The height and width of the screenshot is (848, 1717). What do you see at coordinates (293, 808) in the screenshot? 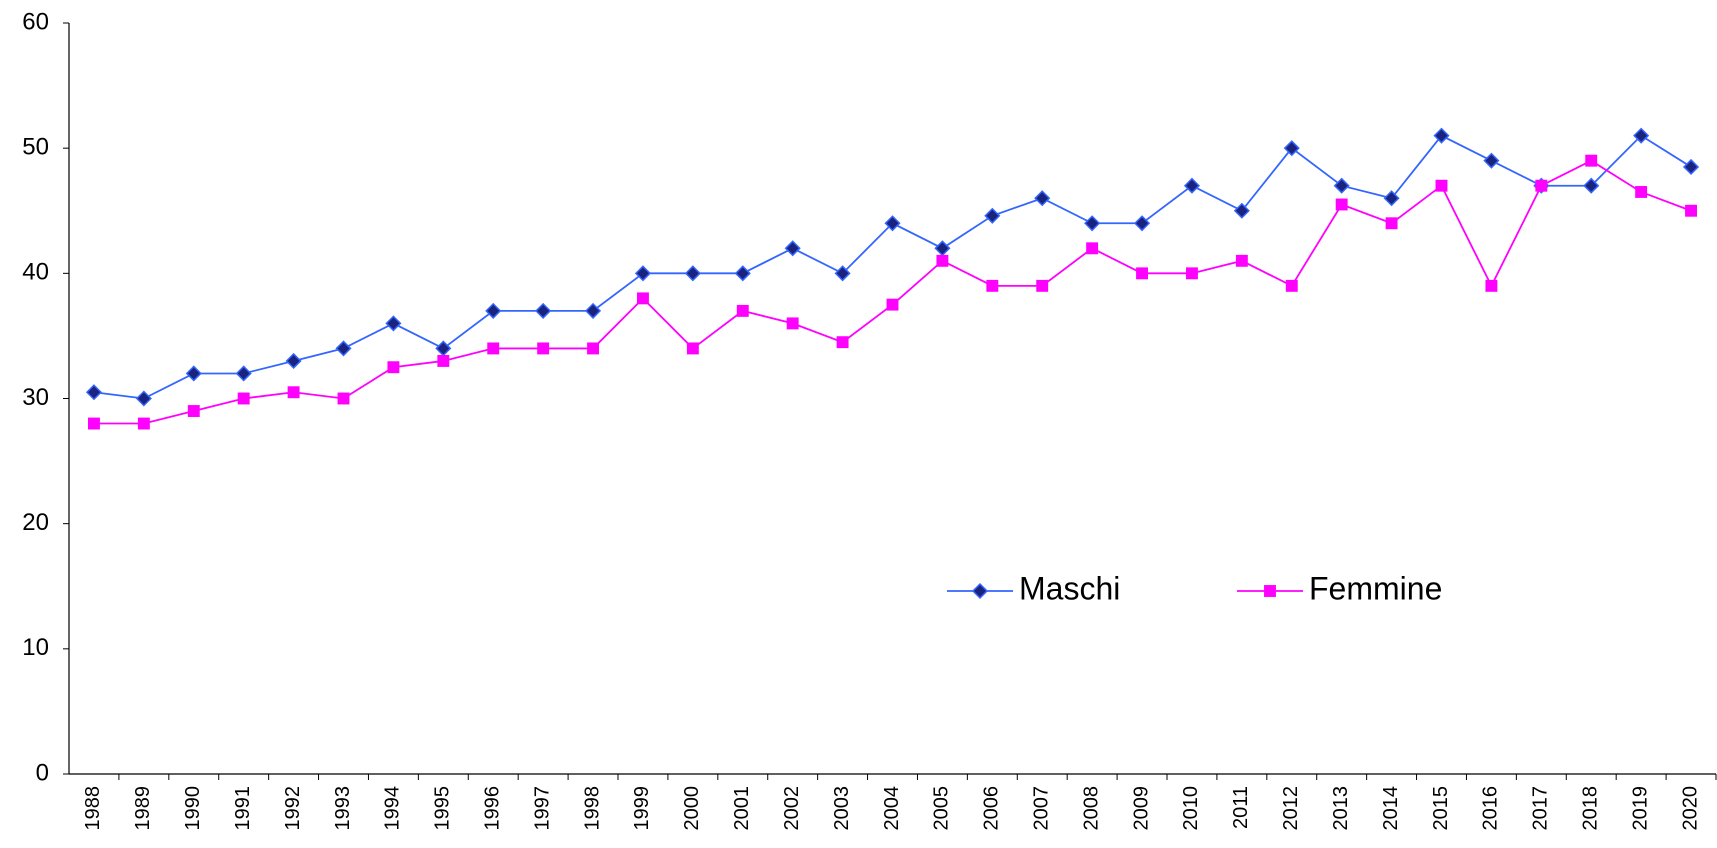
I see `x-tick-label: 1992` at bounding box center [293, 808].